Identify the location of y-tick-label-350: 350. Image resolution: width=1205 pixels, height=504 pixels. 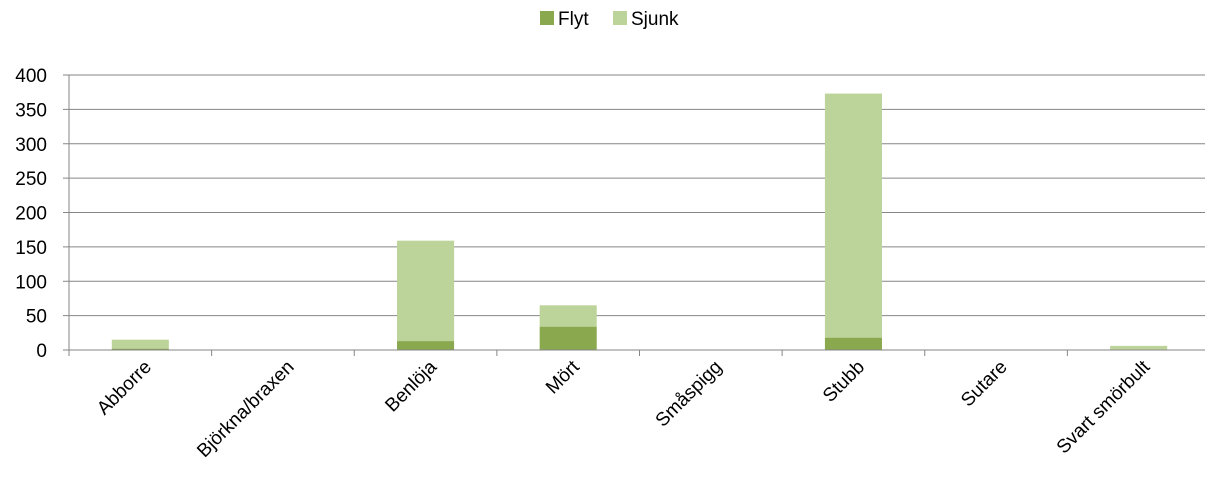
(31, 110).